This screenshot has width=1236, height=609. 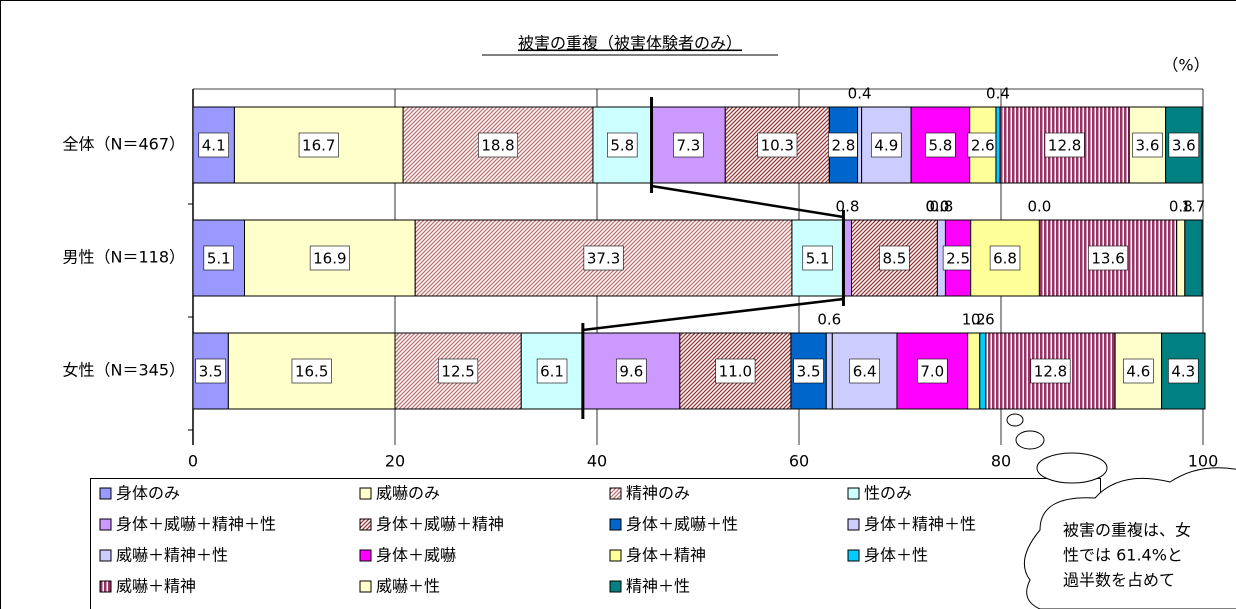 What do you see at coordinates (799, 461) in the screenshot?
I see `x-tick-label: 60` at bounding box center [799, 461].